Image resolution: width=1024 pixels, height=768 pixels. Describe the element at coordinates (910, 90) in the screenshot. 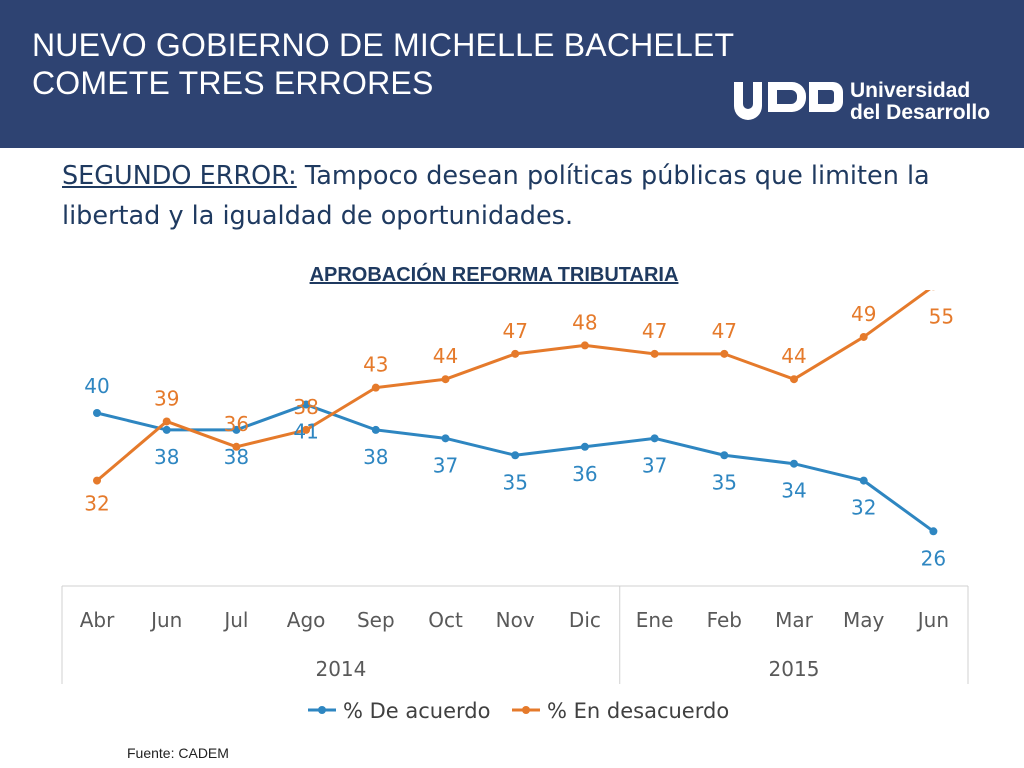

I see `logo-line1: Universidad` at that location.